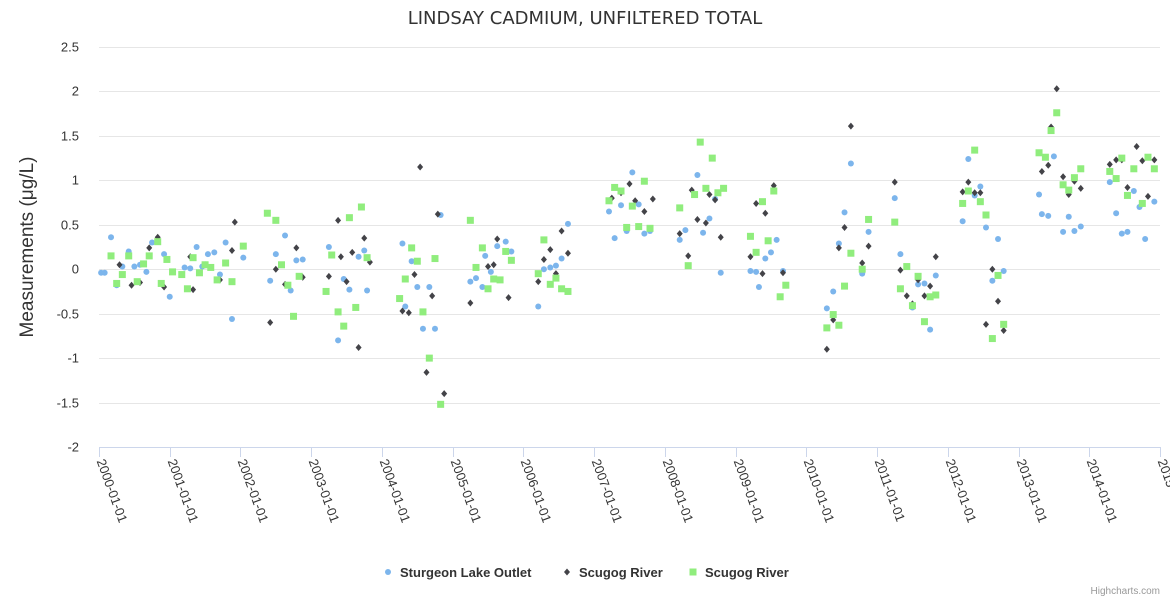 This screenshot has width=1170, height=600. Describe the element at coordinates (613, 572) in the screenshot. I see `legend-item-1: Scugog River` at that location.